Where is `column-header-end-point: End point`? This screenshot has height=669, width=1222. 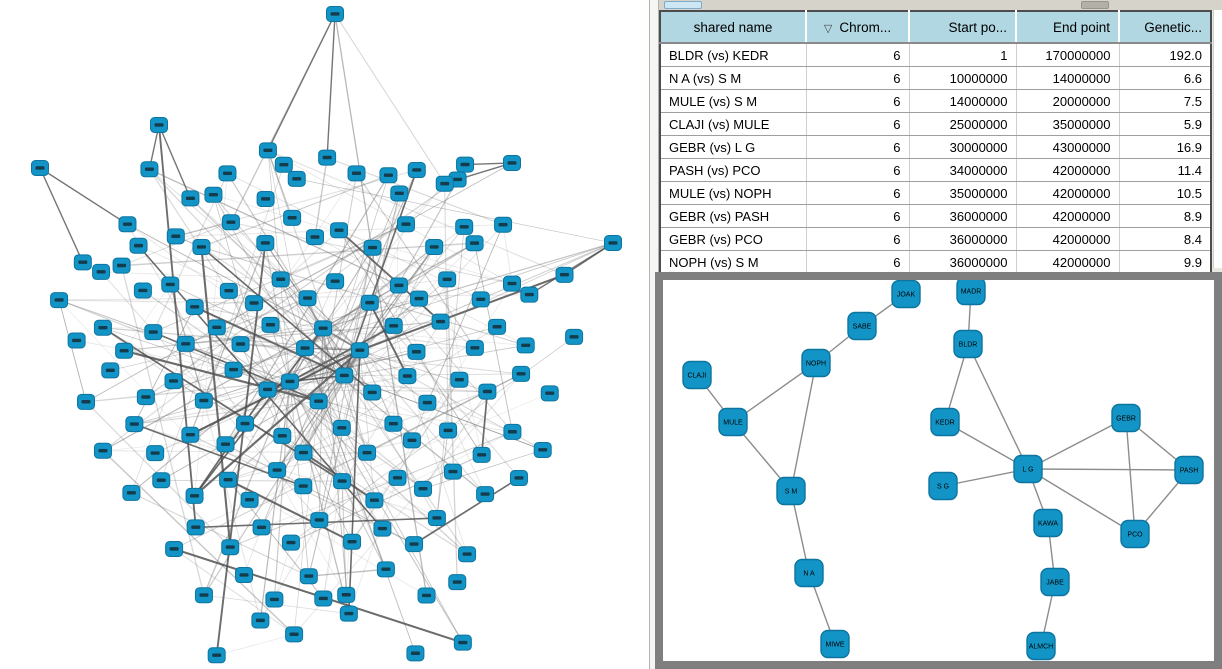
column-header-end-point: End point is located at coordinates (1068, 27).